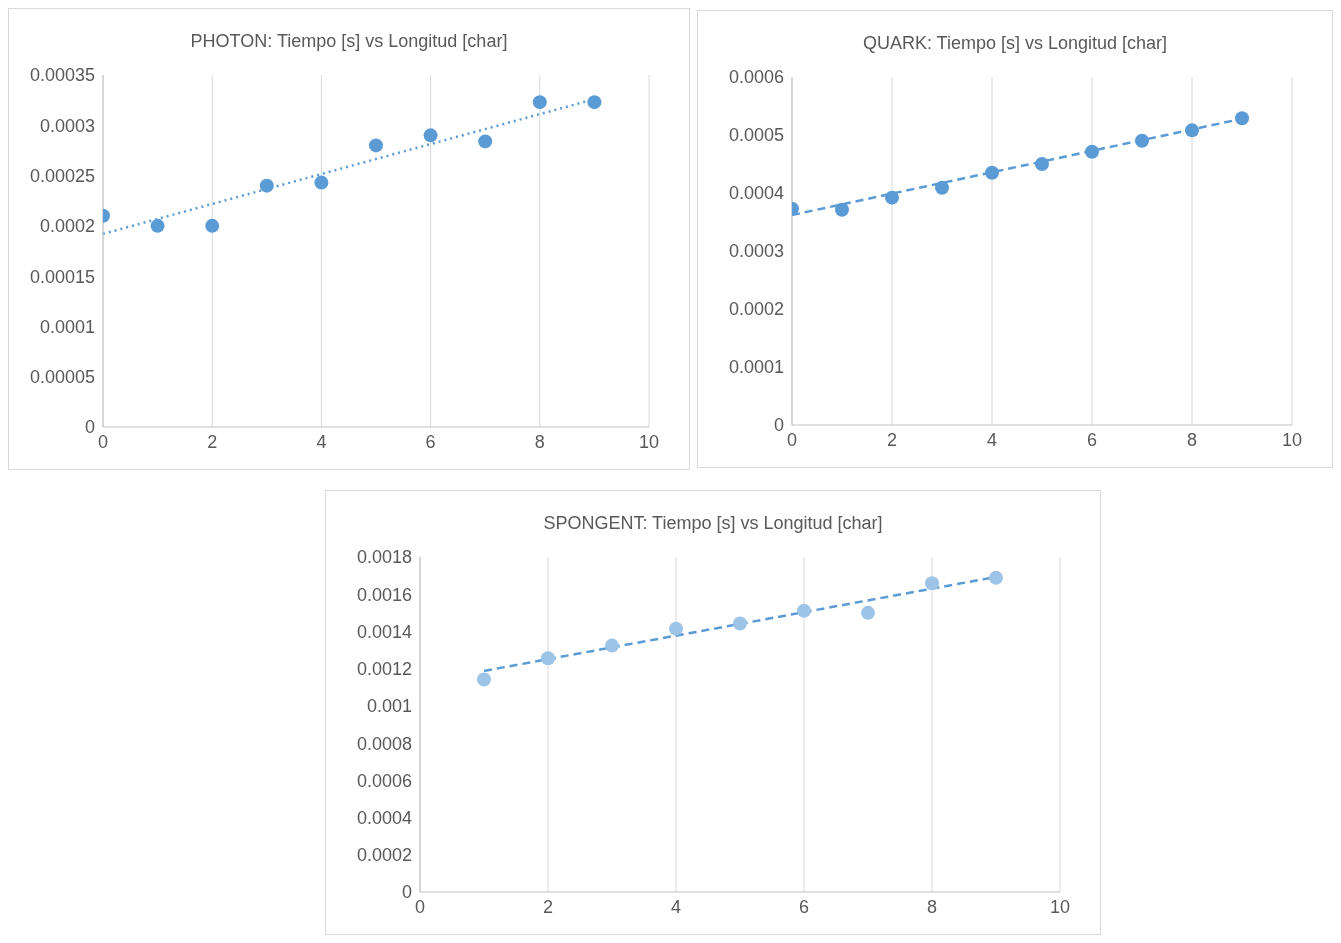 This screenshot has height=943, width=1341. What do you see at coordinates (62, 75) in the screenshot?
I see `y-tick-label: 0.00035` at bounding box center [62, 75].